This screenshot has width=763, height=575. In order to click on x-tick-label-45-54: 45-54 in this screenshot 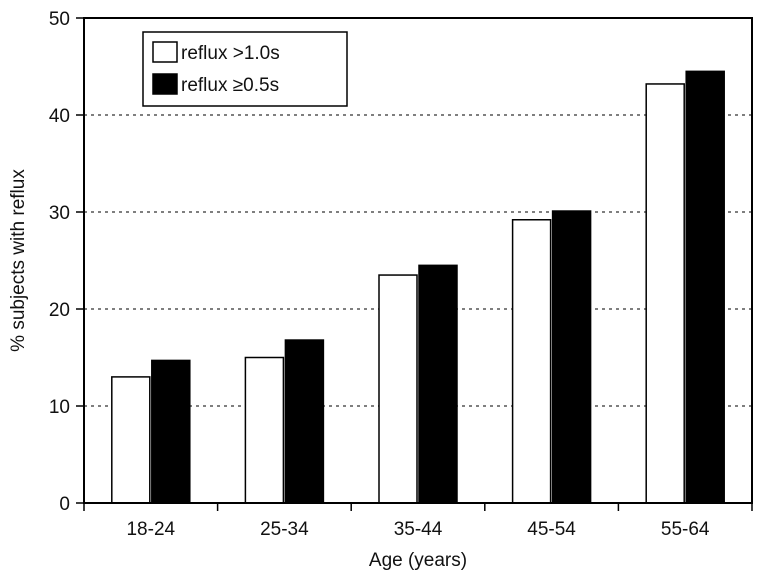, I will do `click(551, 529)`.